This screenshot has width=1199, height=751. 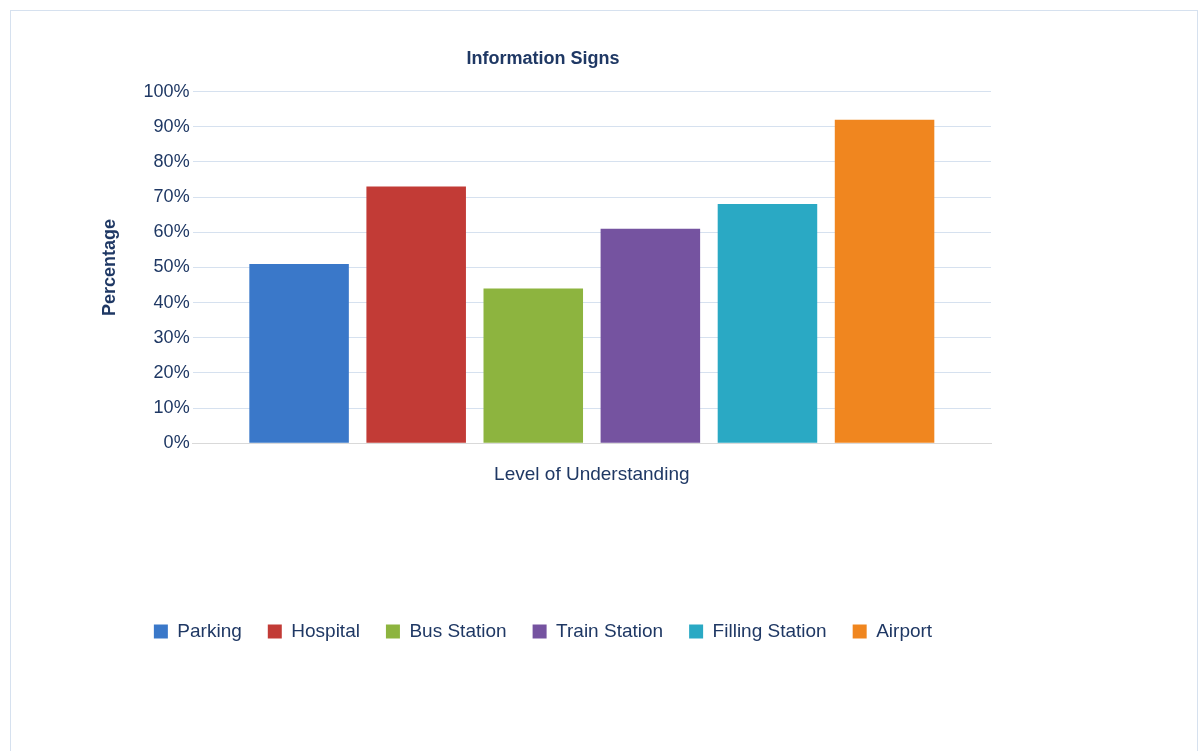 I want to click on y-tick-label: 20%, so click(x=171, y=371).